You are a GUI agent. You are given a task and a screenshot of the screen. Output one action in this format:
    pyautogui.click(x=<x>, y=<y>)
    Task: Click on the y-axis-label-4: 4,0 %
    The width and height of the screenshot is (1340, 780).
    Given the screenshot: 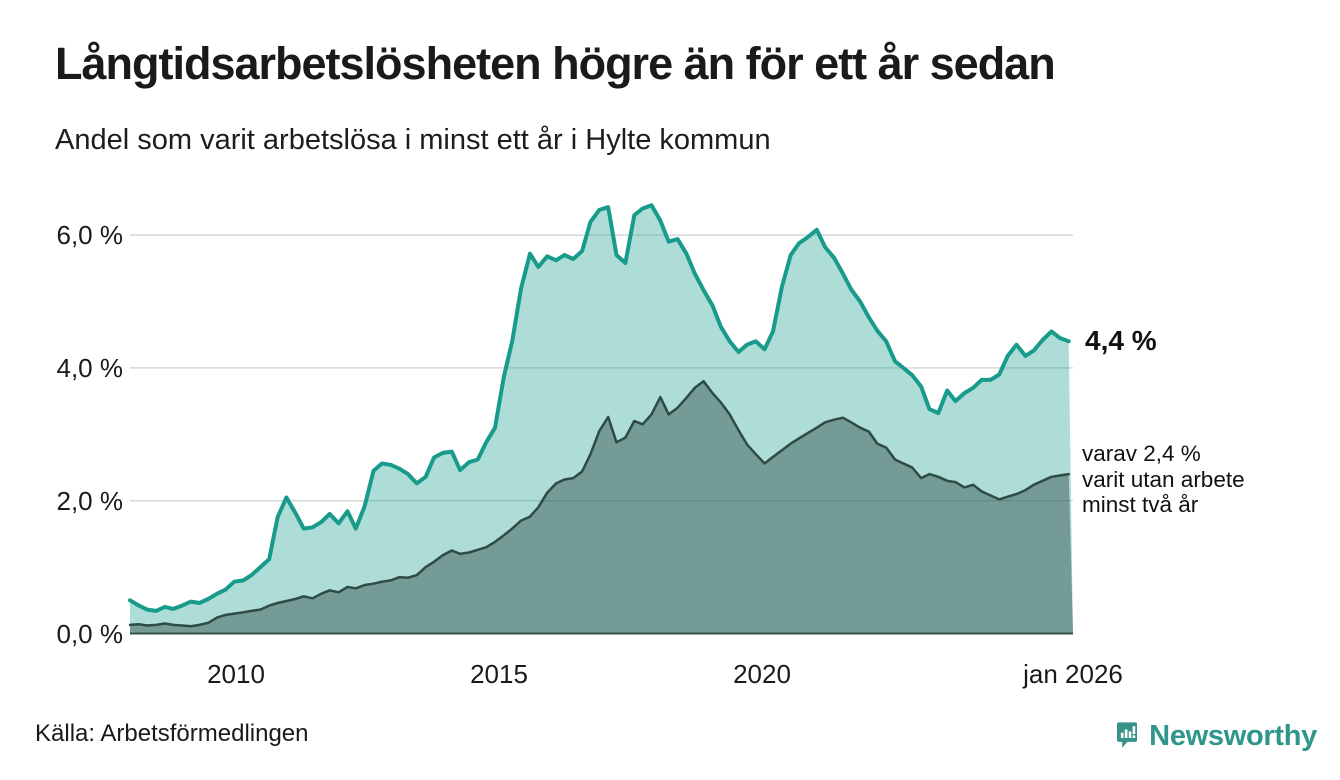 What is the action you would take?
    pyautogui.click(x=90, y=368)
    